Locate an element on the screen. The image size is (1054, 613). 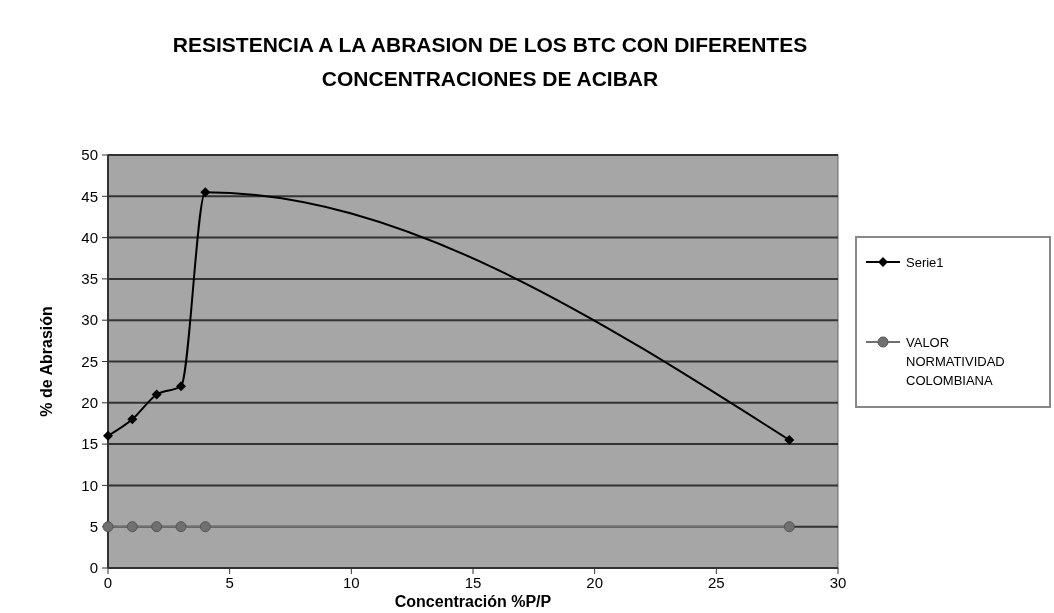
x-tick-label: 5 is located at coordinates (229, 582).